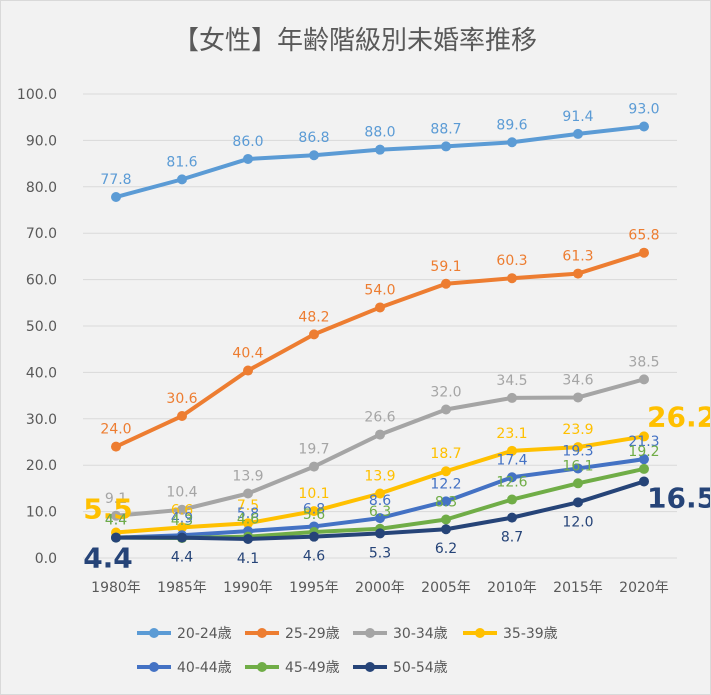  I want to click on x-tick-label: 1995年, so click(314, 588).